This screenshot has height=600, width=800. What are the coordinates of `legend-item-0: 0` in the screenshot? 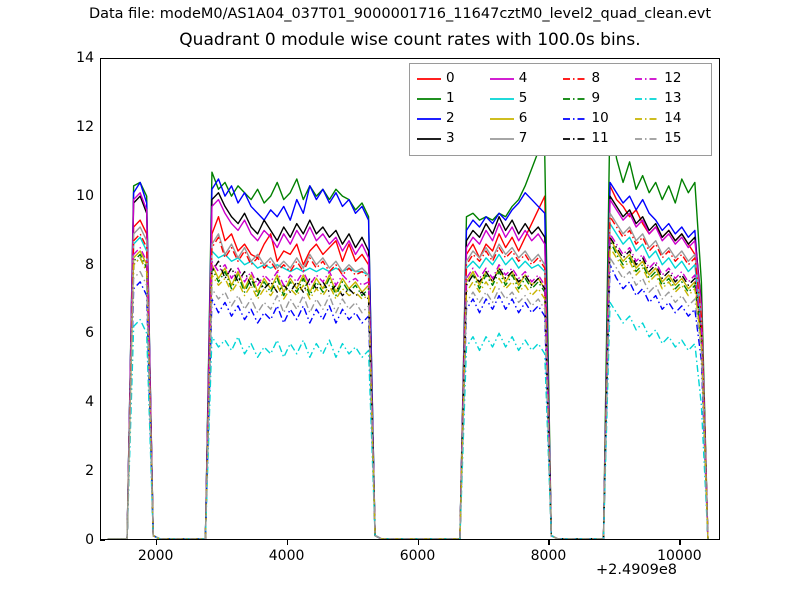 It's located at (452, 79).